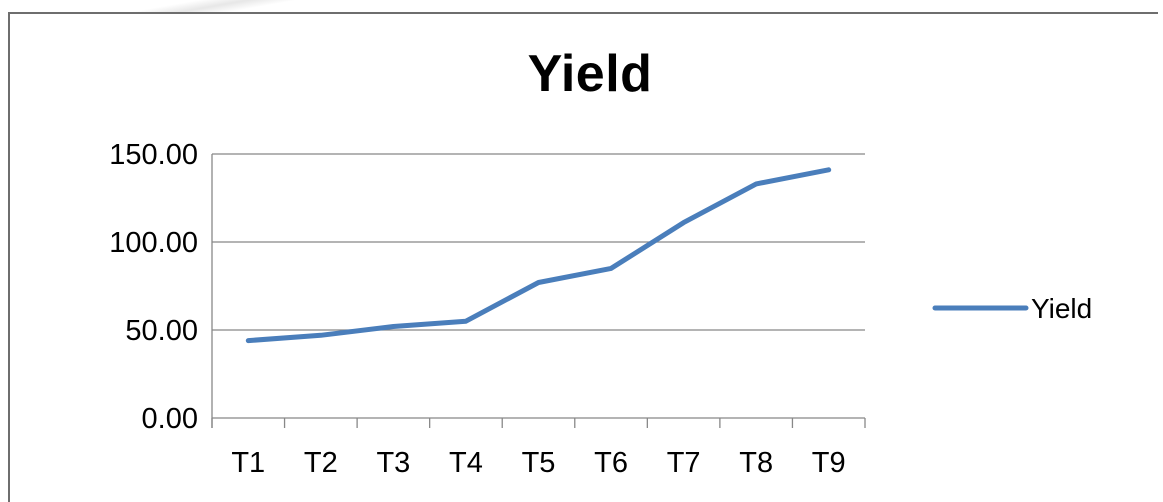 This screenshot has width=1163, height=502. Describe the element at coordinates (539, 463) in the screenshot. I see `x-tick-label: T5` at that location.